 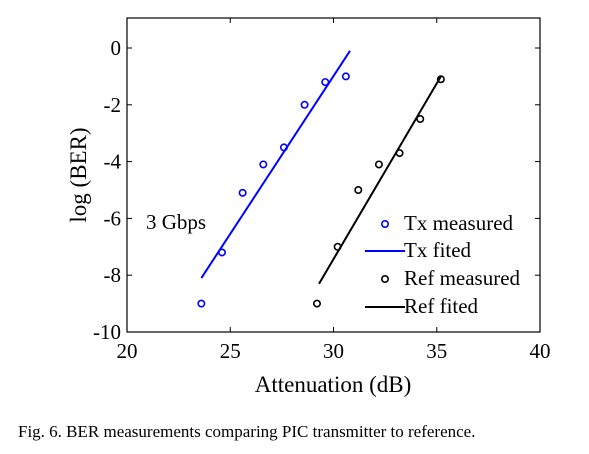 I want to click on x-tick-label: 40, so click(x=540, y=351).